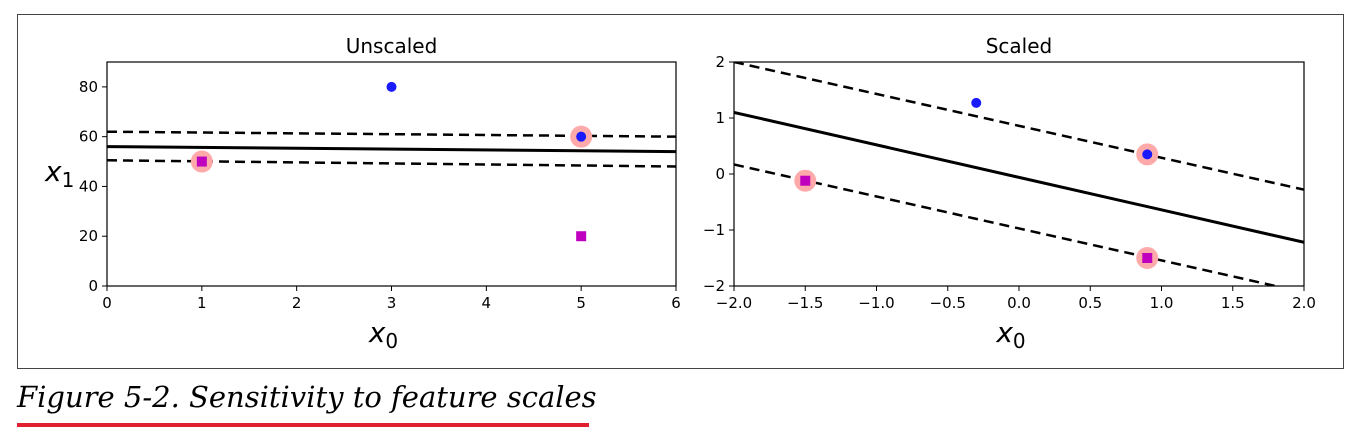 The height and width of the screenshot is (440, 1366). What do you see at coordinates (676, 303) in the screenshot?
I see `chart-1-xtick-label: 6` at bounding box center [676, 303].